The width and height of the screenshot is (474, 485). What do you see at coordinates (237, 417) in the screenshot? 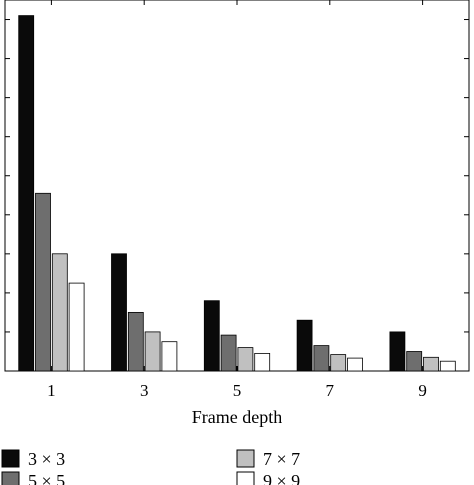
I see `x-axis-title: Frame depth` at bounding box center [237, 417].